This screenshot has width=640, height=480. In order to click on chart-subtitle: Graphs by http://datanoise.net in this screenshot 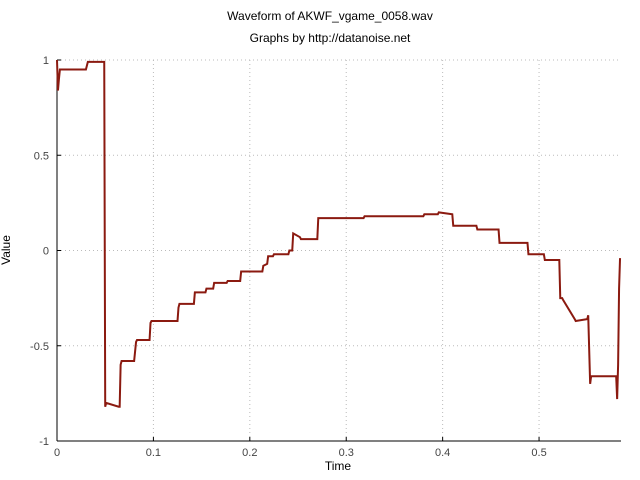, I will do `click(330, 38)`.